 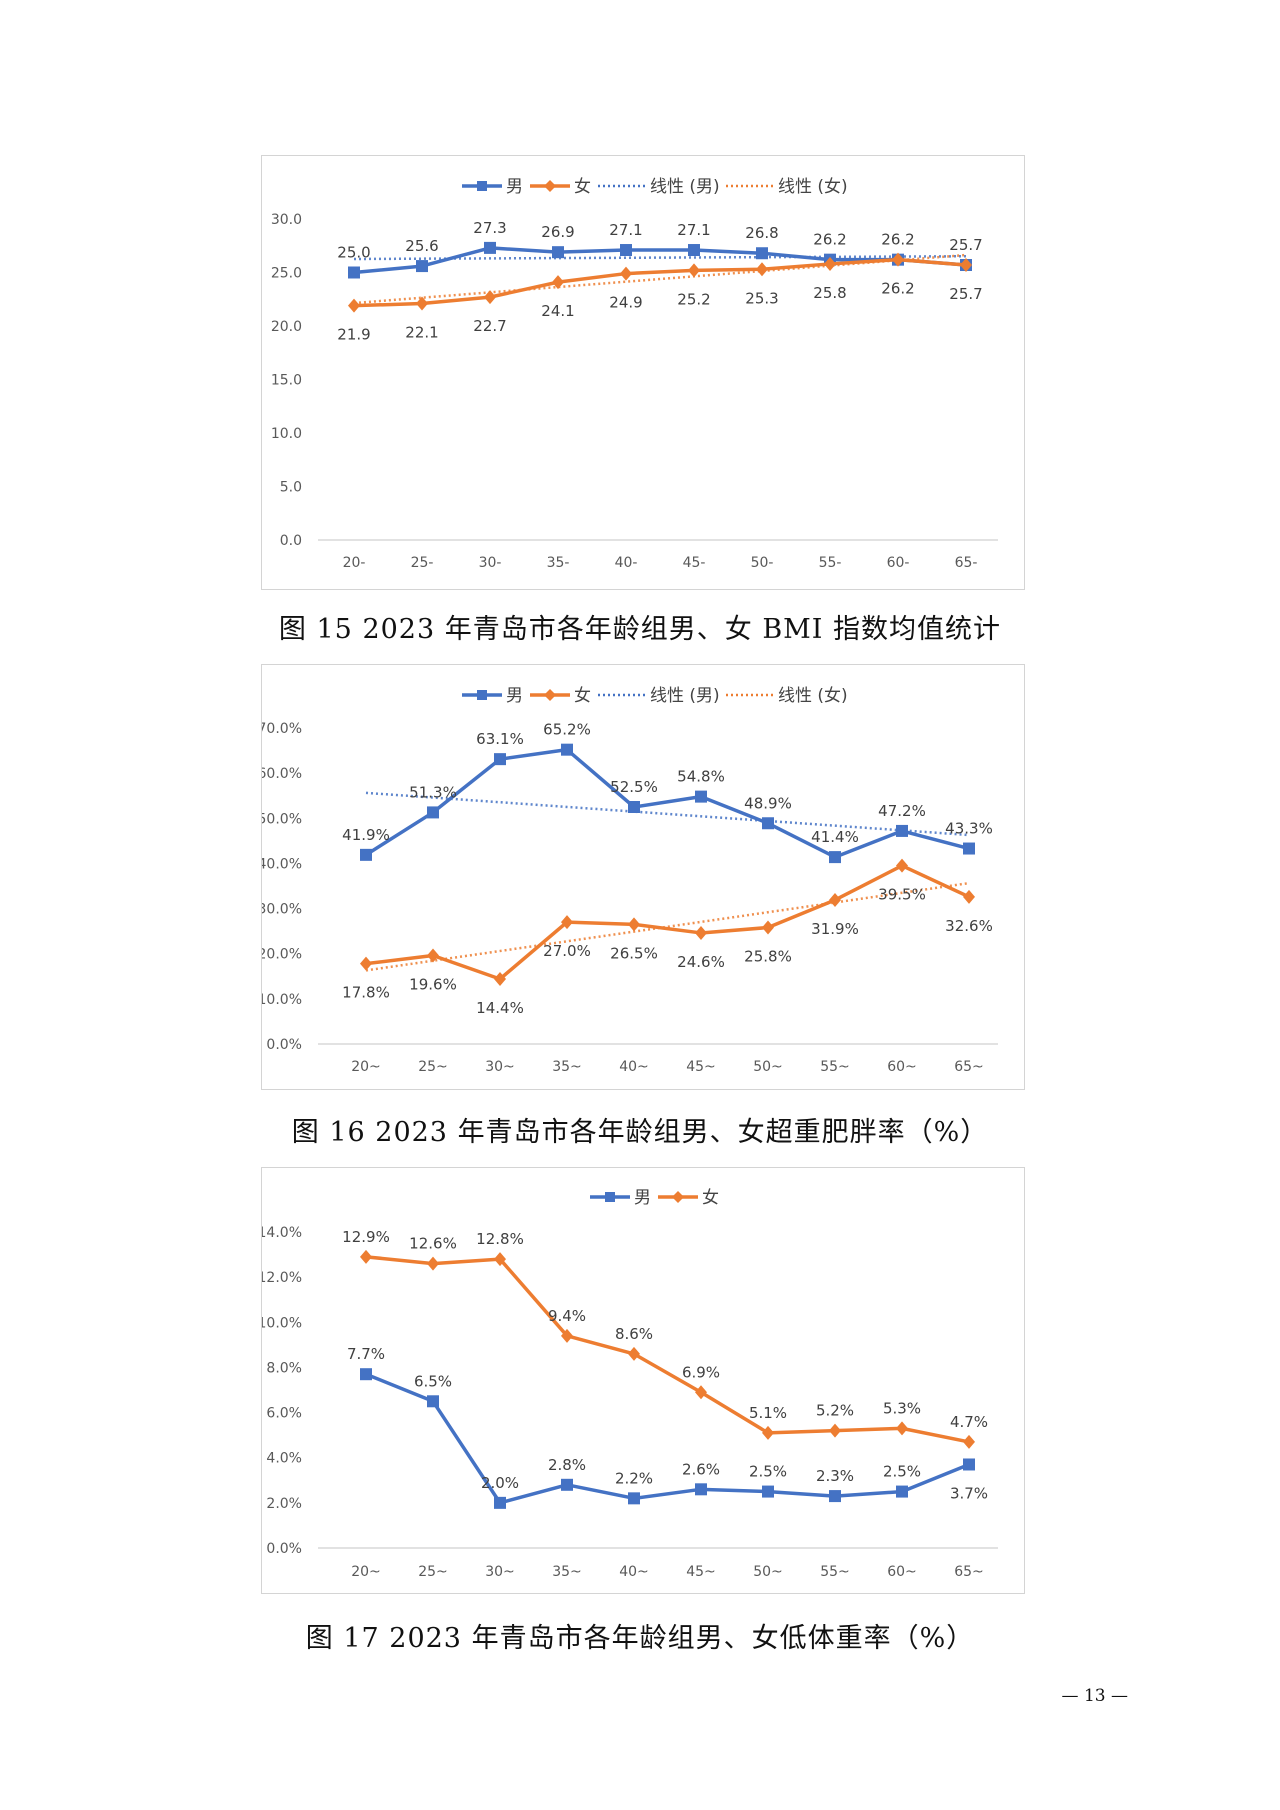 I want to click on y-tick-label: 8.0%, so click(x=284, y=1368).